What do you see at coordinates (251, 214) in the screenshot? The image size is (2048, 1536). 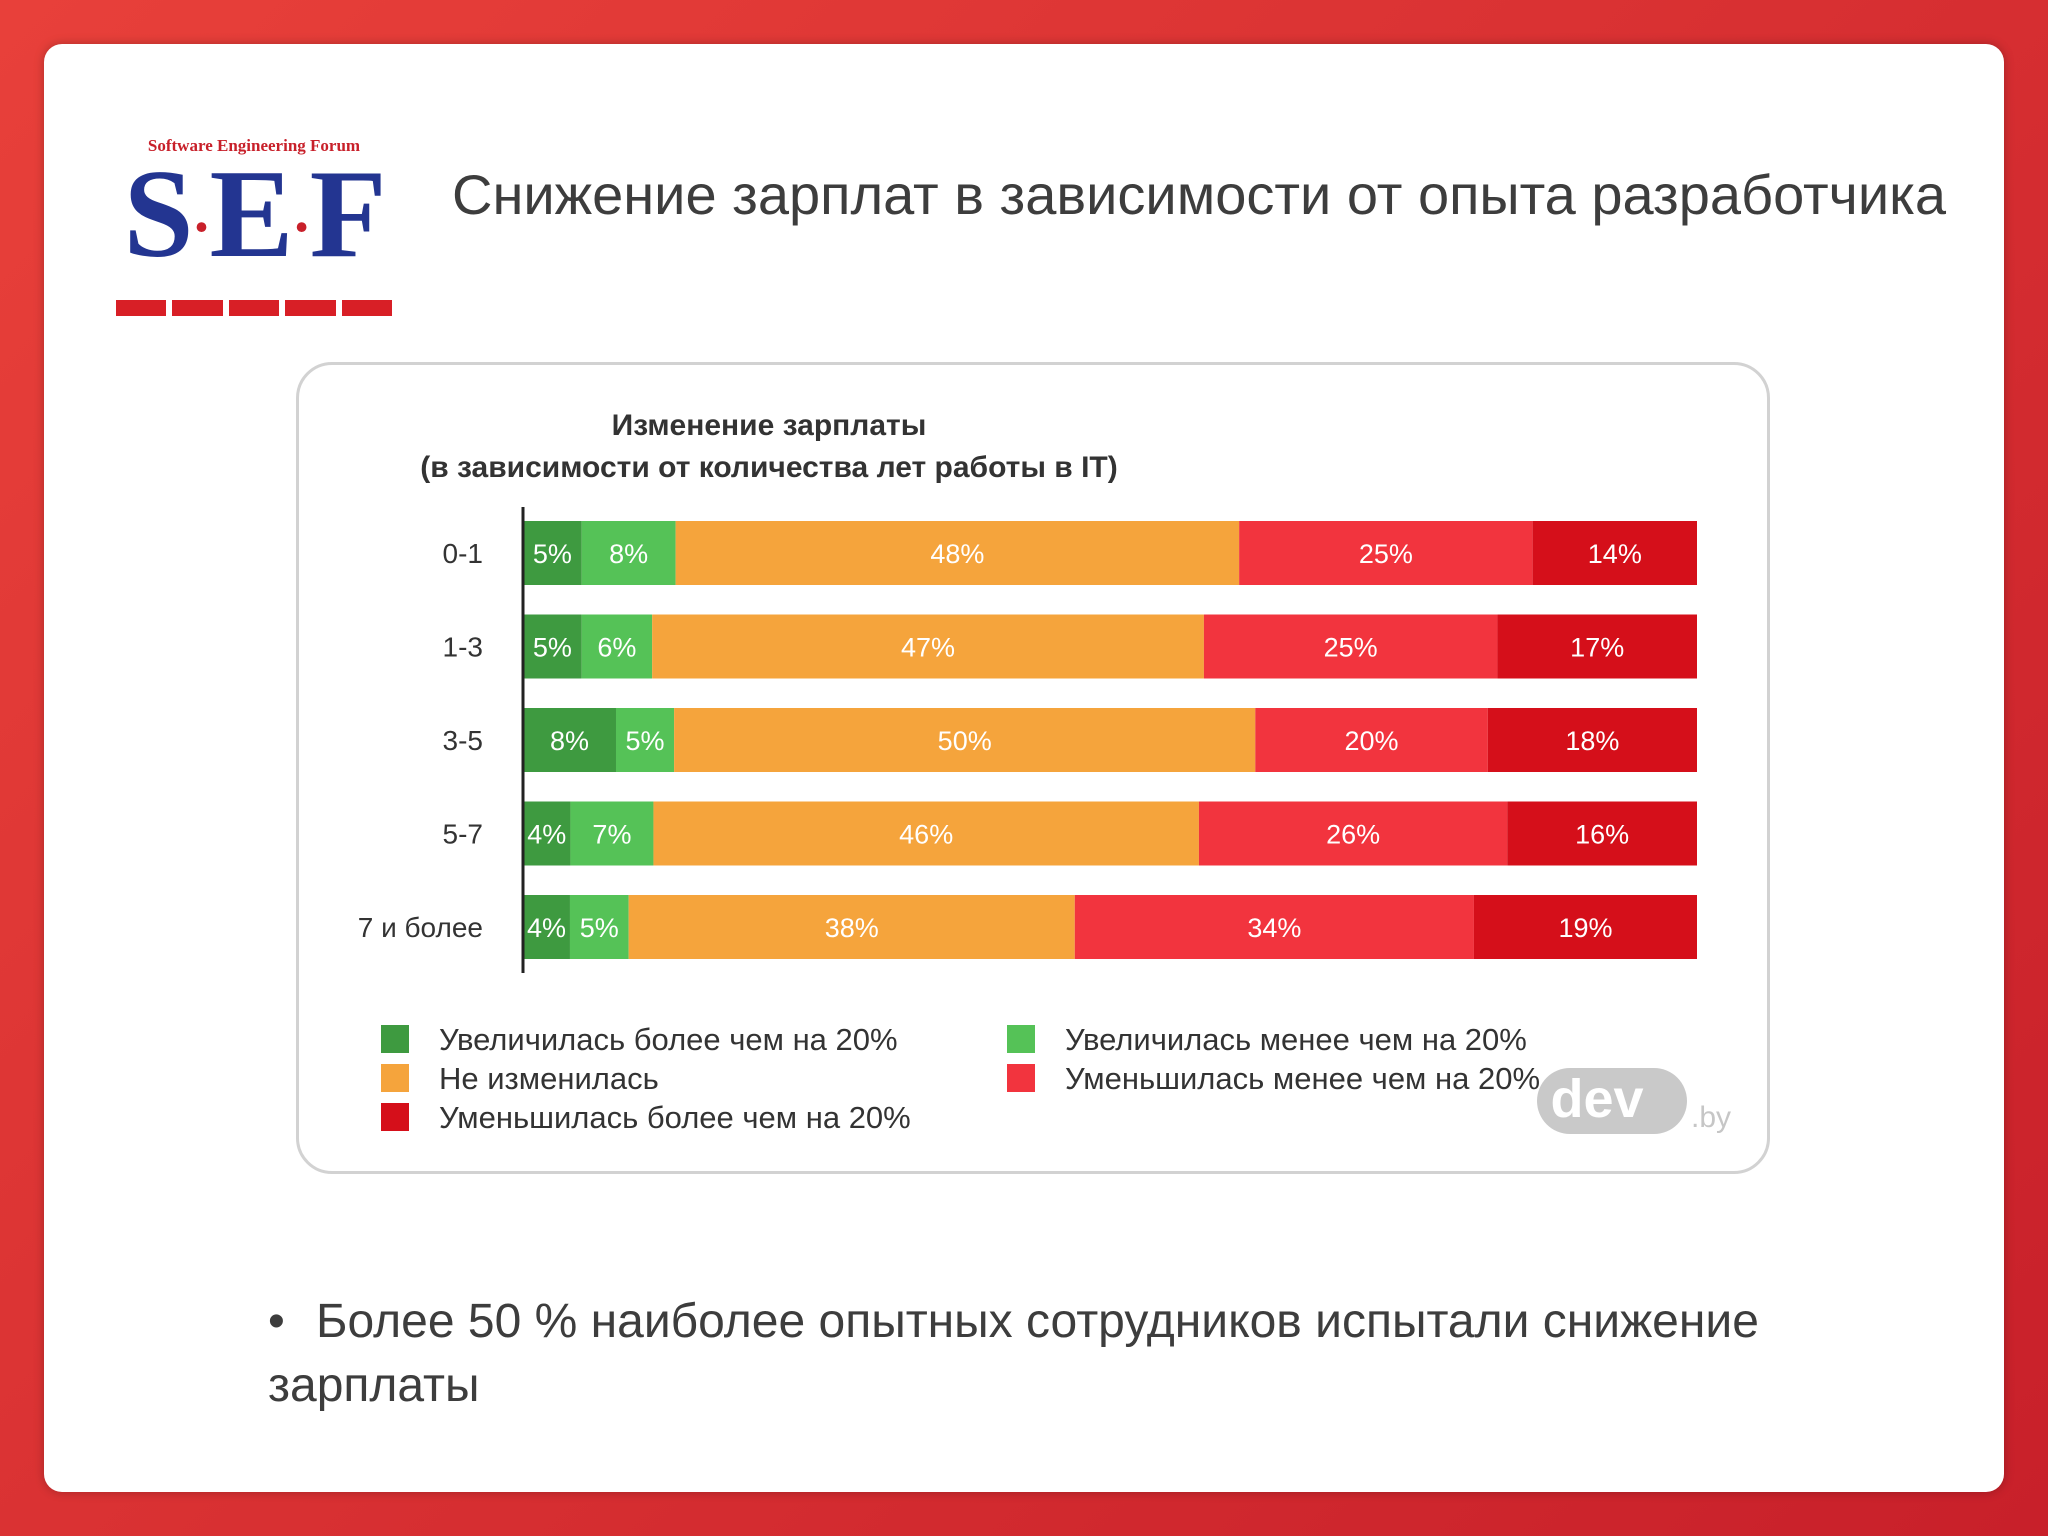 I see `logo-letter-e: E` at bounding box center [251, 214].